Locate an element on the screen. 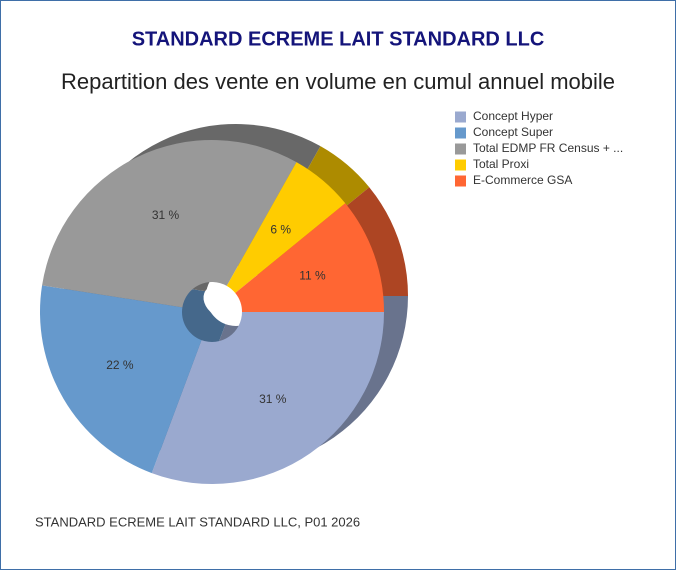 Image resolution: width=676 pixels, height=570 pixels. data-label: 6 % is located at coordinates (280, 230).